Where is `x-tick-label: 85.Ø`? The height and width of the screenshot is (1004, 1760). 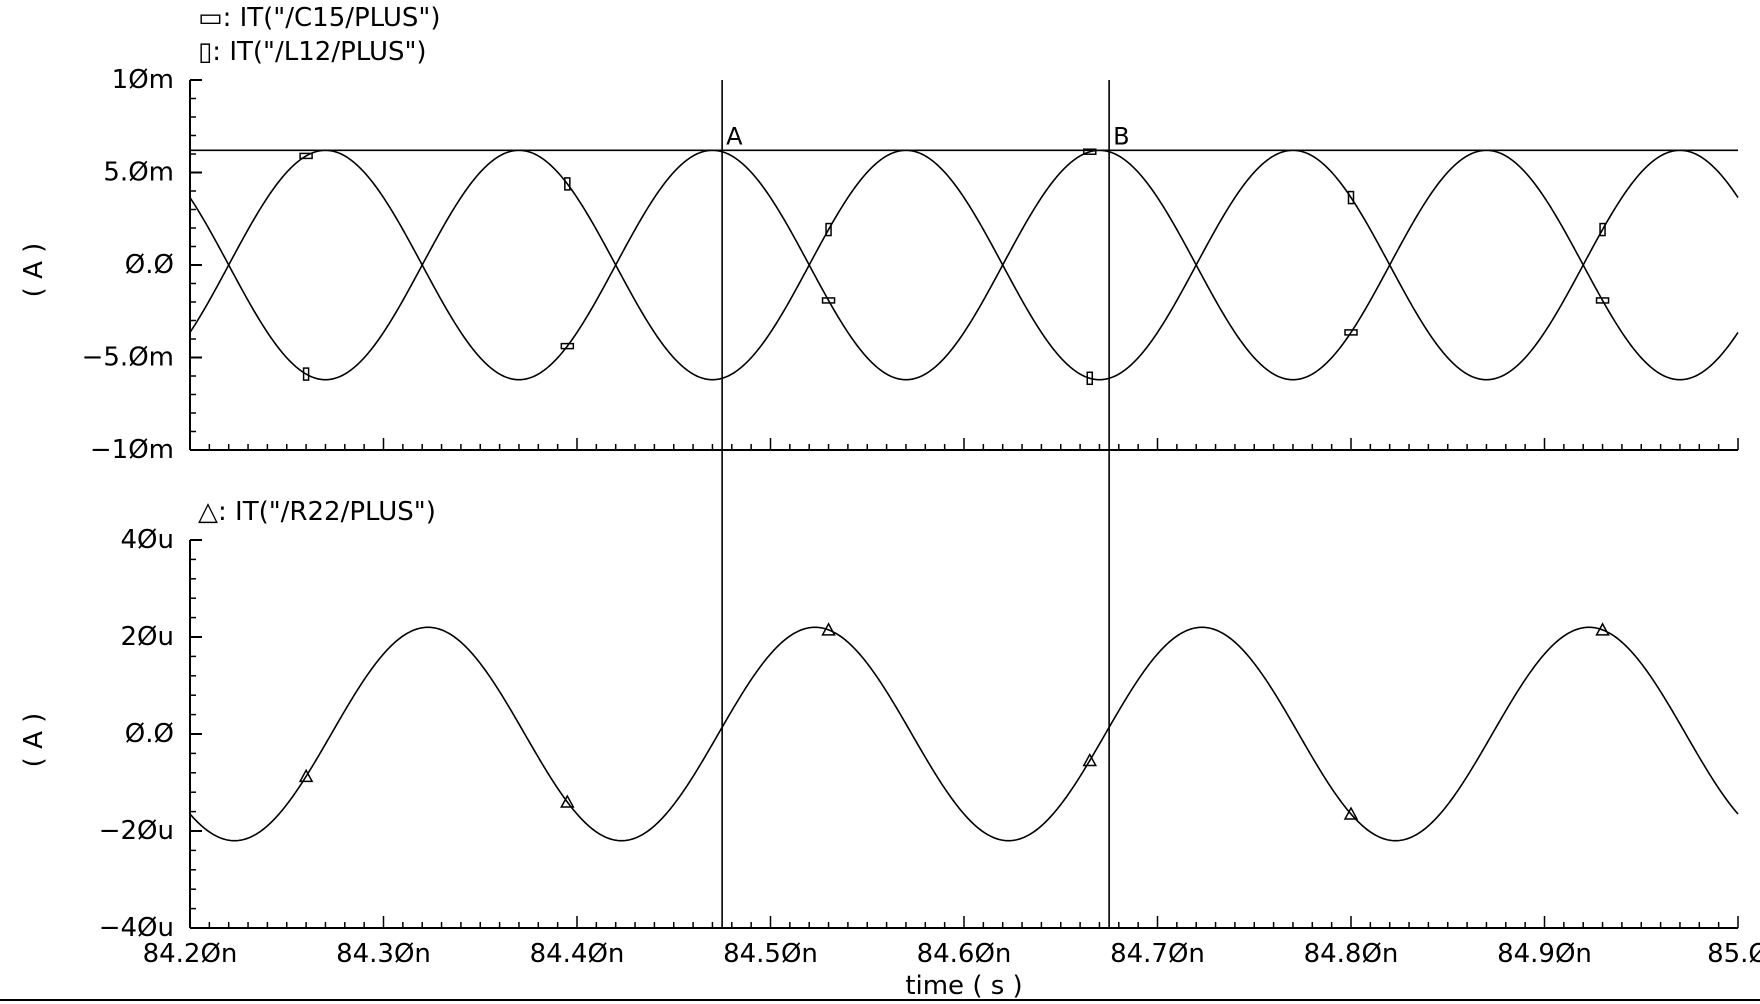
x-tick-label: 85.Ø is located at coordinates (1733, 954).